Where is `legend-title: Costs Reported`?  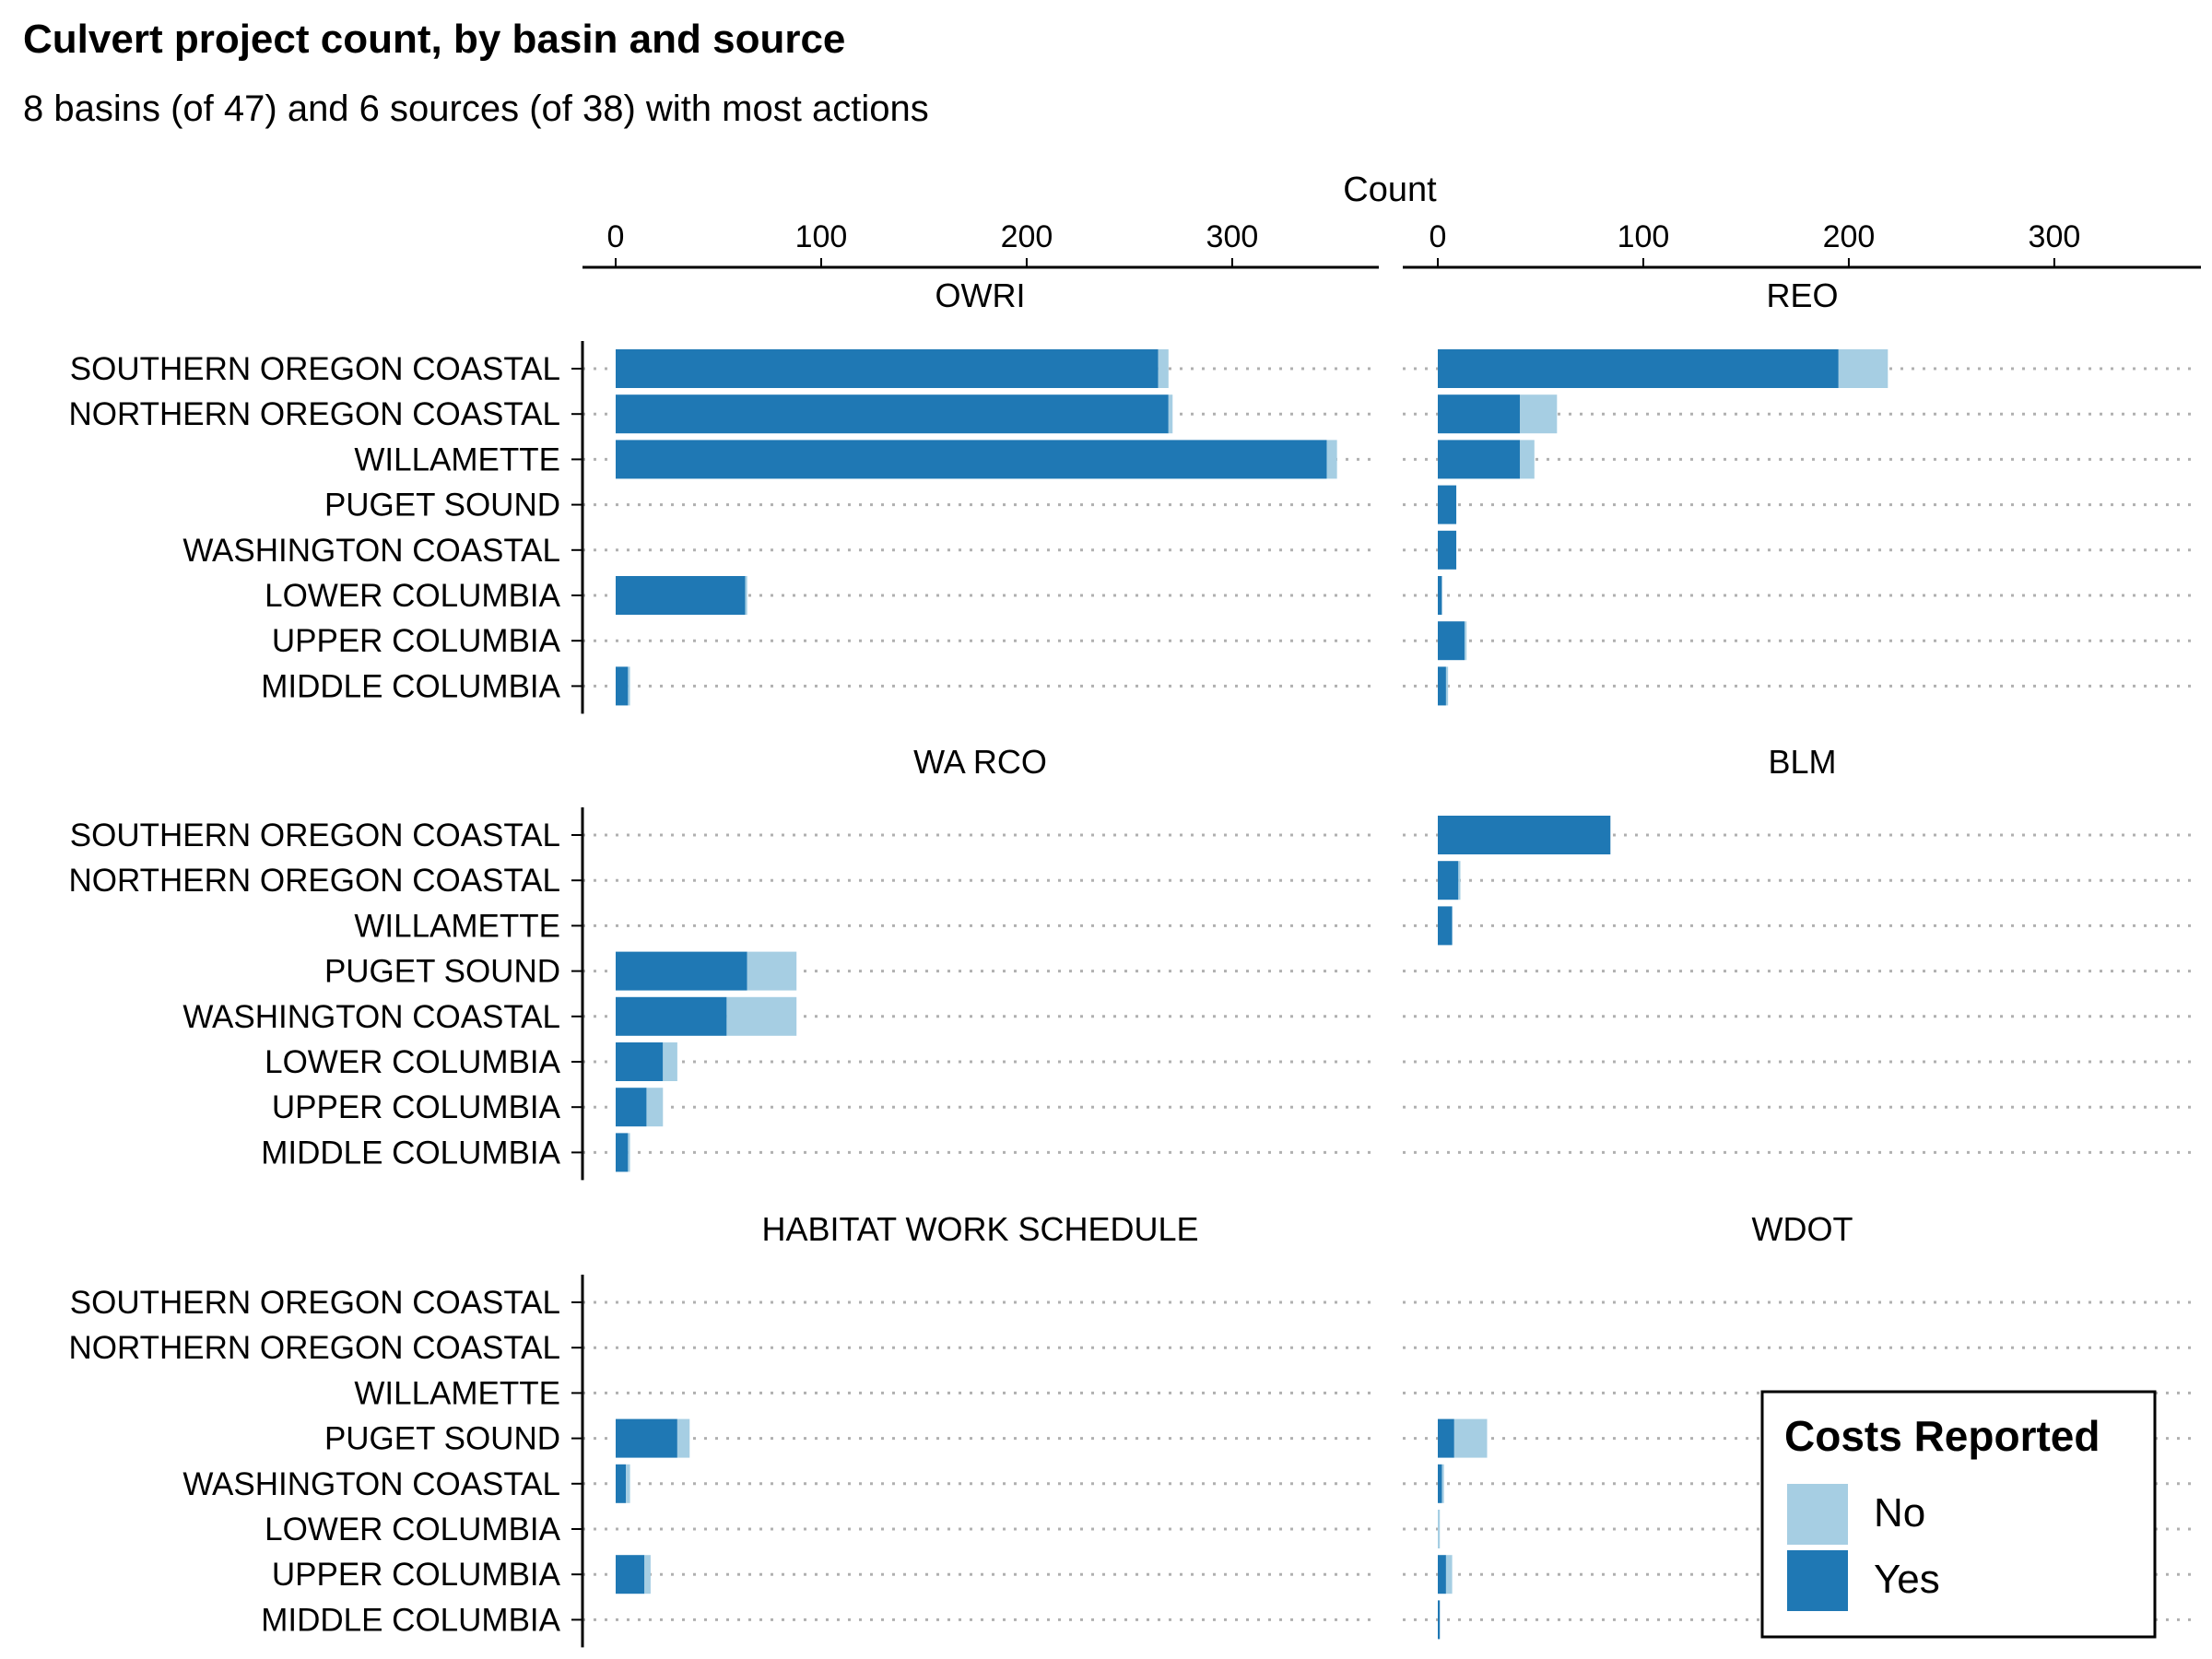
legend-title: Costs Reported is located at coordinates (1942, 1436).